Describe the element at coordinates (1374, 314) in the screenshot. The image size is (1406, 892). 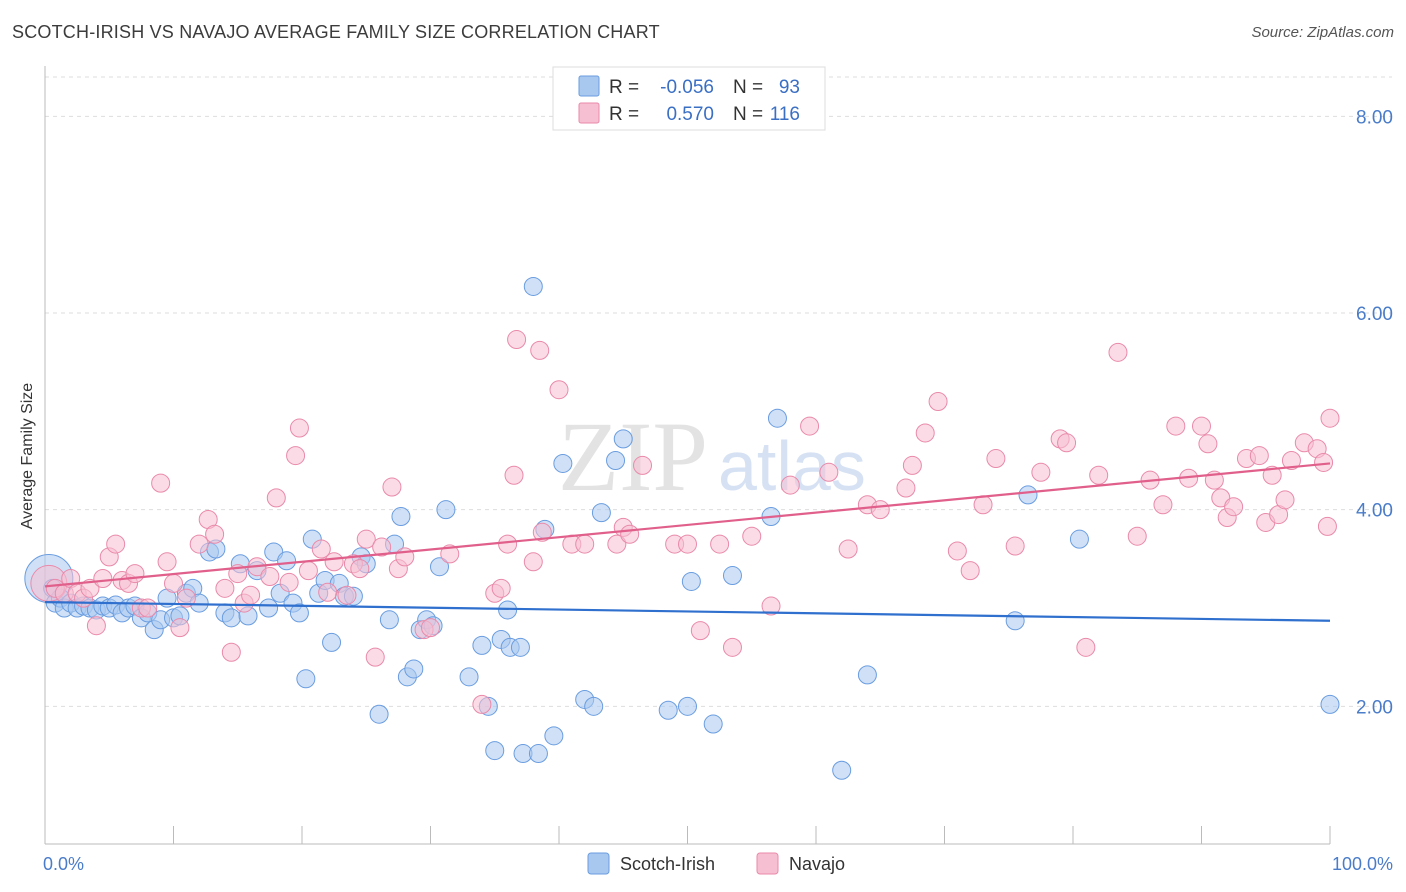
I see `y-tick-label: 6.00` at that location.